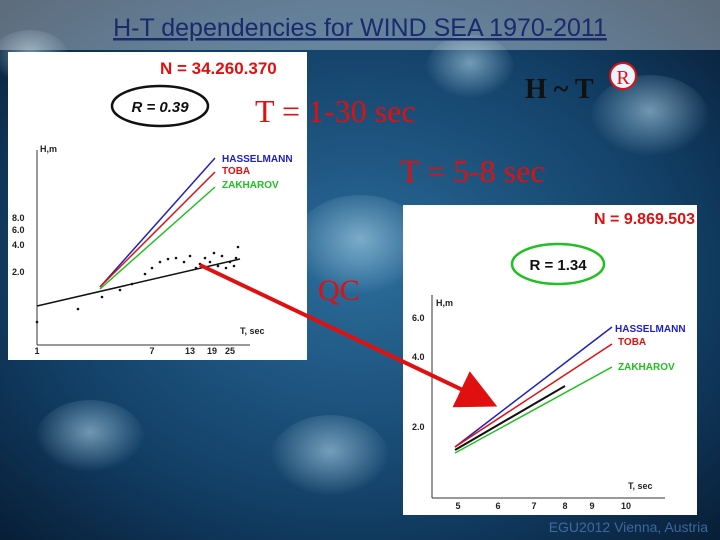 The height and width of the screenshot is (540, 720). I want to click on exponent-circle, so click(623, 76).